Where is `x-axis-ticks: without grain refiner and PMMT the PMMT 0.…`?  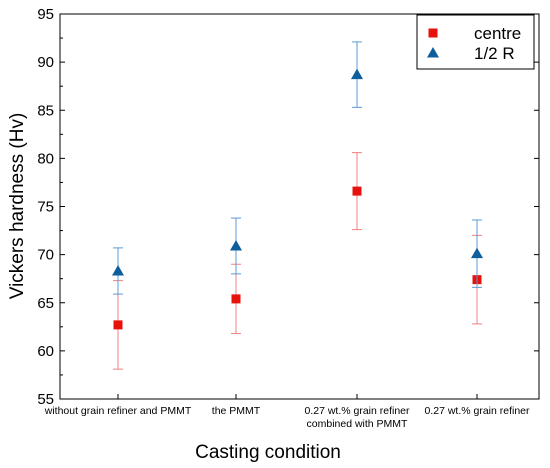 x-axis-ticks: without grain refiner and PMMT the PMMT 0.… is located at coordinates (287, 412).